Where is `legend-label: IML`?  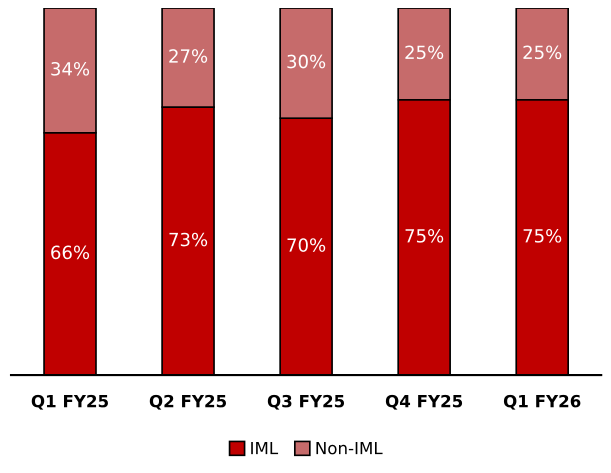 legend-label: IML is located at coordinates (264, 448).